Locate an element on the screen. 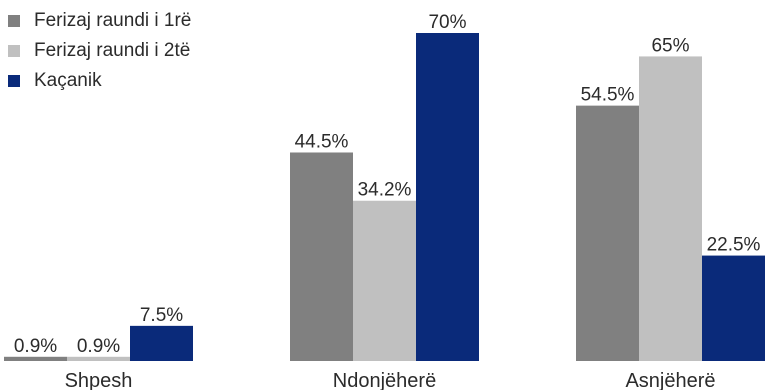 The width and height of the screenshot is (765, 390). bar-ferizaj-raundi-1-ndonjehere is located at coordinates (321, 256).